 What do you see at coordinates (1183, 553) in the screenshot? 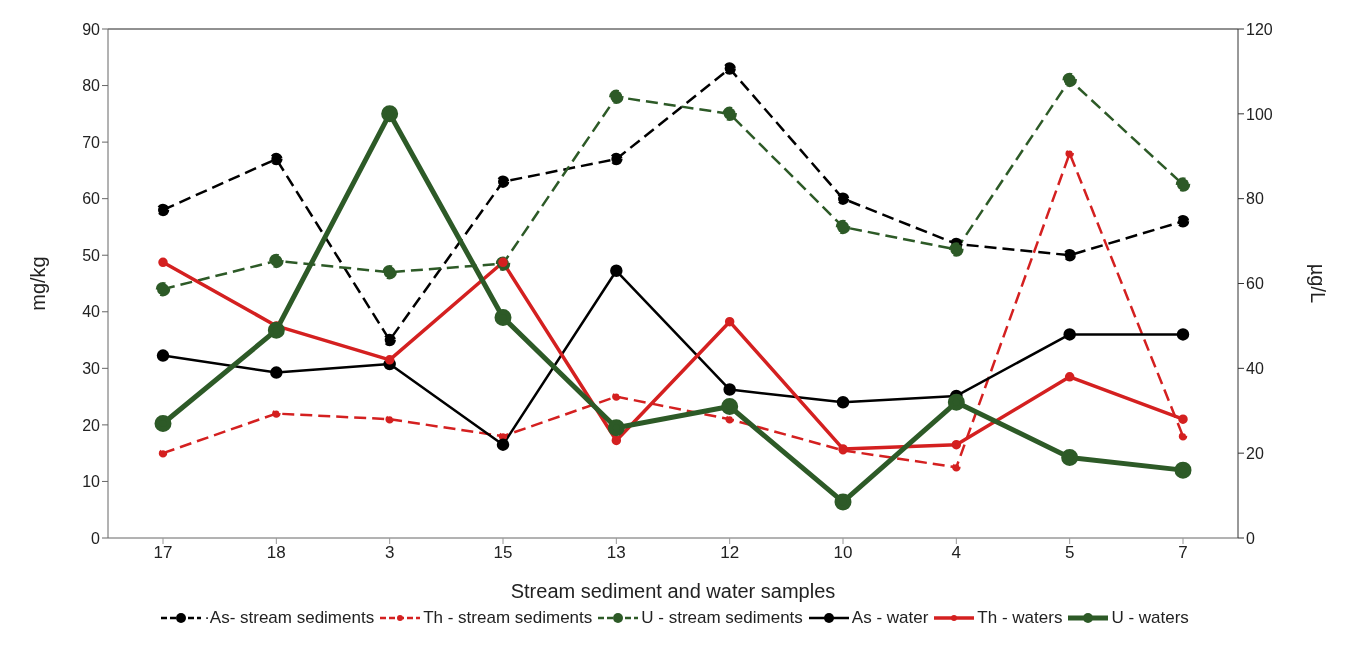
I see `x-tick-label: 7` at bounding box center [1183, 553].